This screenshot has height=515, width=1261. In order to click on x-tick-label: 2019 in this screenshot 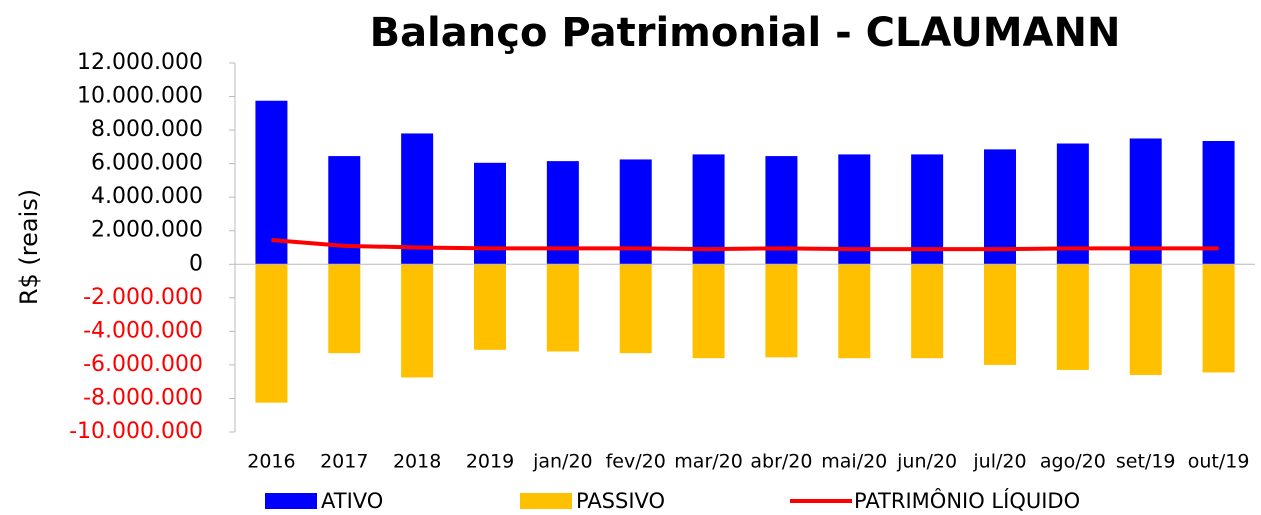, I will do `click(490, 462)`.